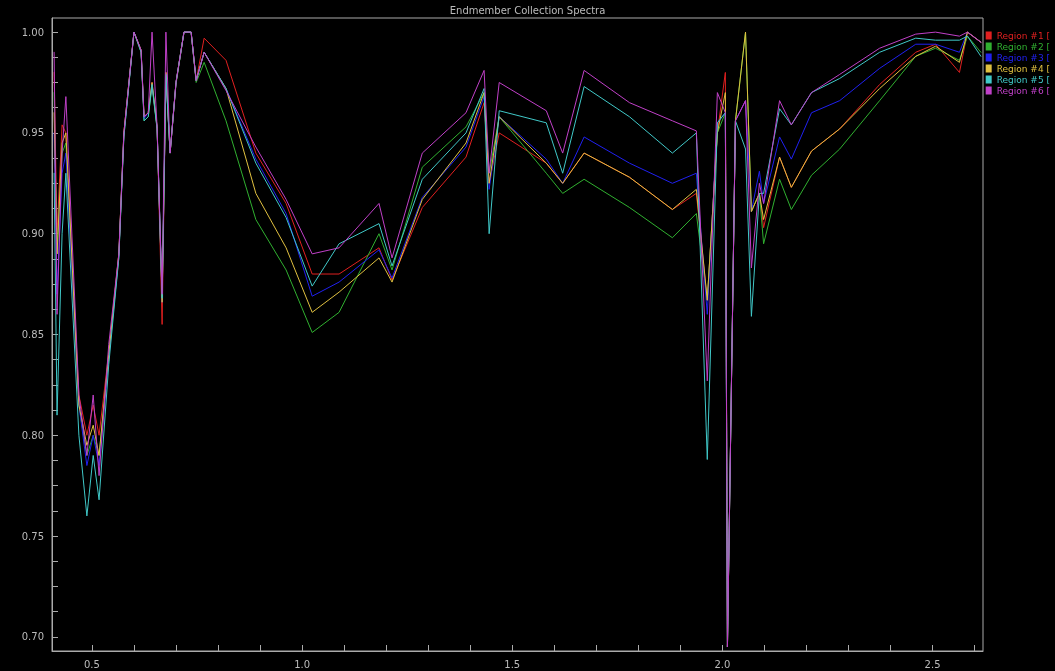 This screenshot has width=1055, height=671. Describe the element at coordinates (1023, 46) in the screenshot. I see `legend-label: Region #2 [` at that location.